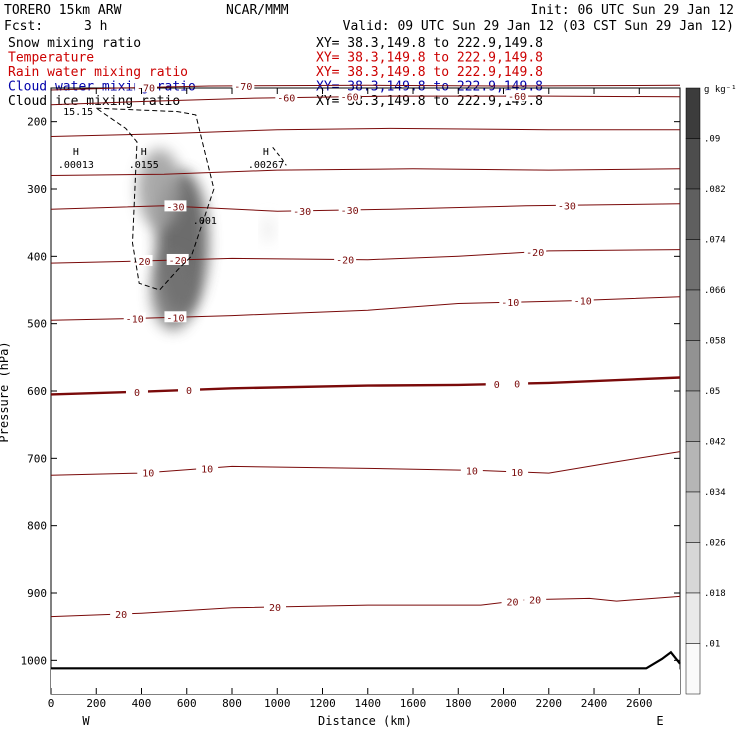 The width and height of the screenshot is (740, 740). Describe the element at coordinates (173, 290) in the screenshot. I see `snow-blob` at that location.